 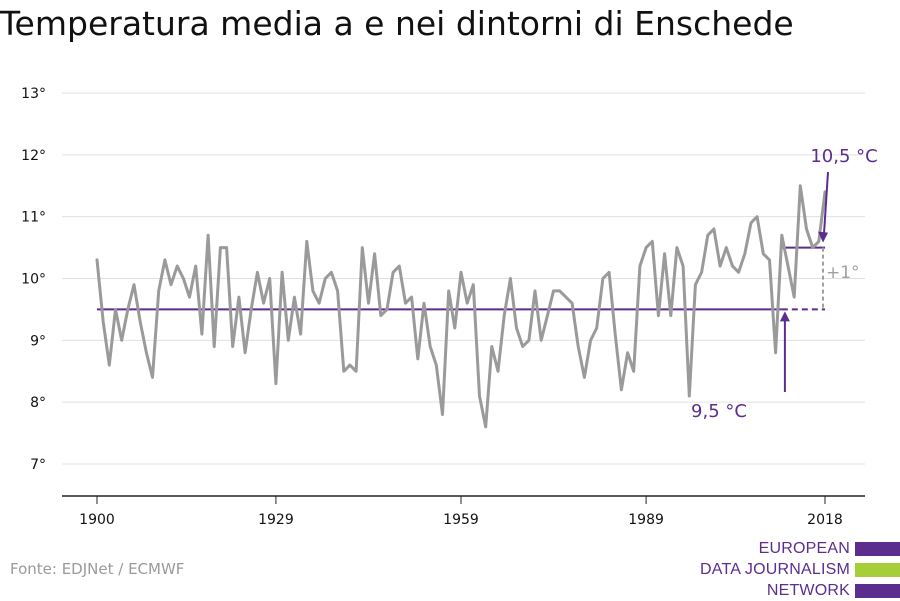 What do you see at coordinates (33, 218) in the screenshot?
I see `y-tick-label: 11°` at bounding box center [33, 218].